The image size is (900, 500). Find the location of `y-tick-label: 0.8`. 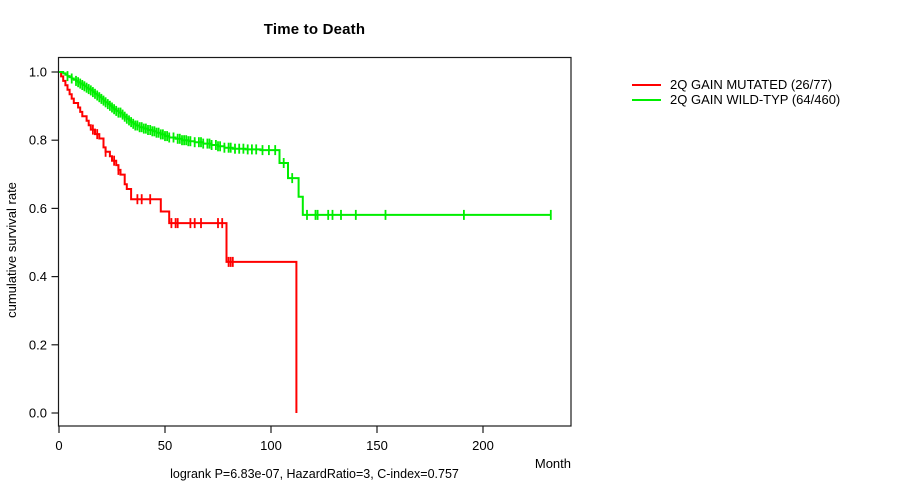

y-tick-label: 0.8 is located at coordinates (38, 140).